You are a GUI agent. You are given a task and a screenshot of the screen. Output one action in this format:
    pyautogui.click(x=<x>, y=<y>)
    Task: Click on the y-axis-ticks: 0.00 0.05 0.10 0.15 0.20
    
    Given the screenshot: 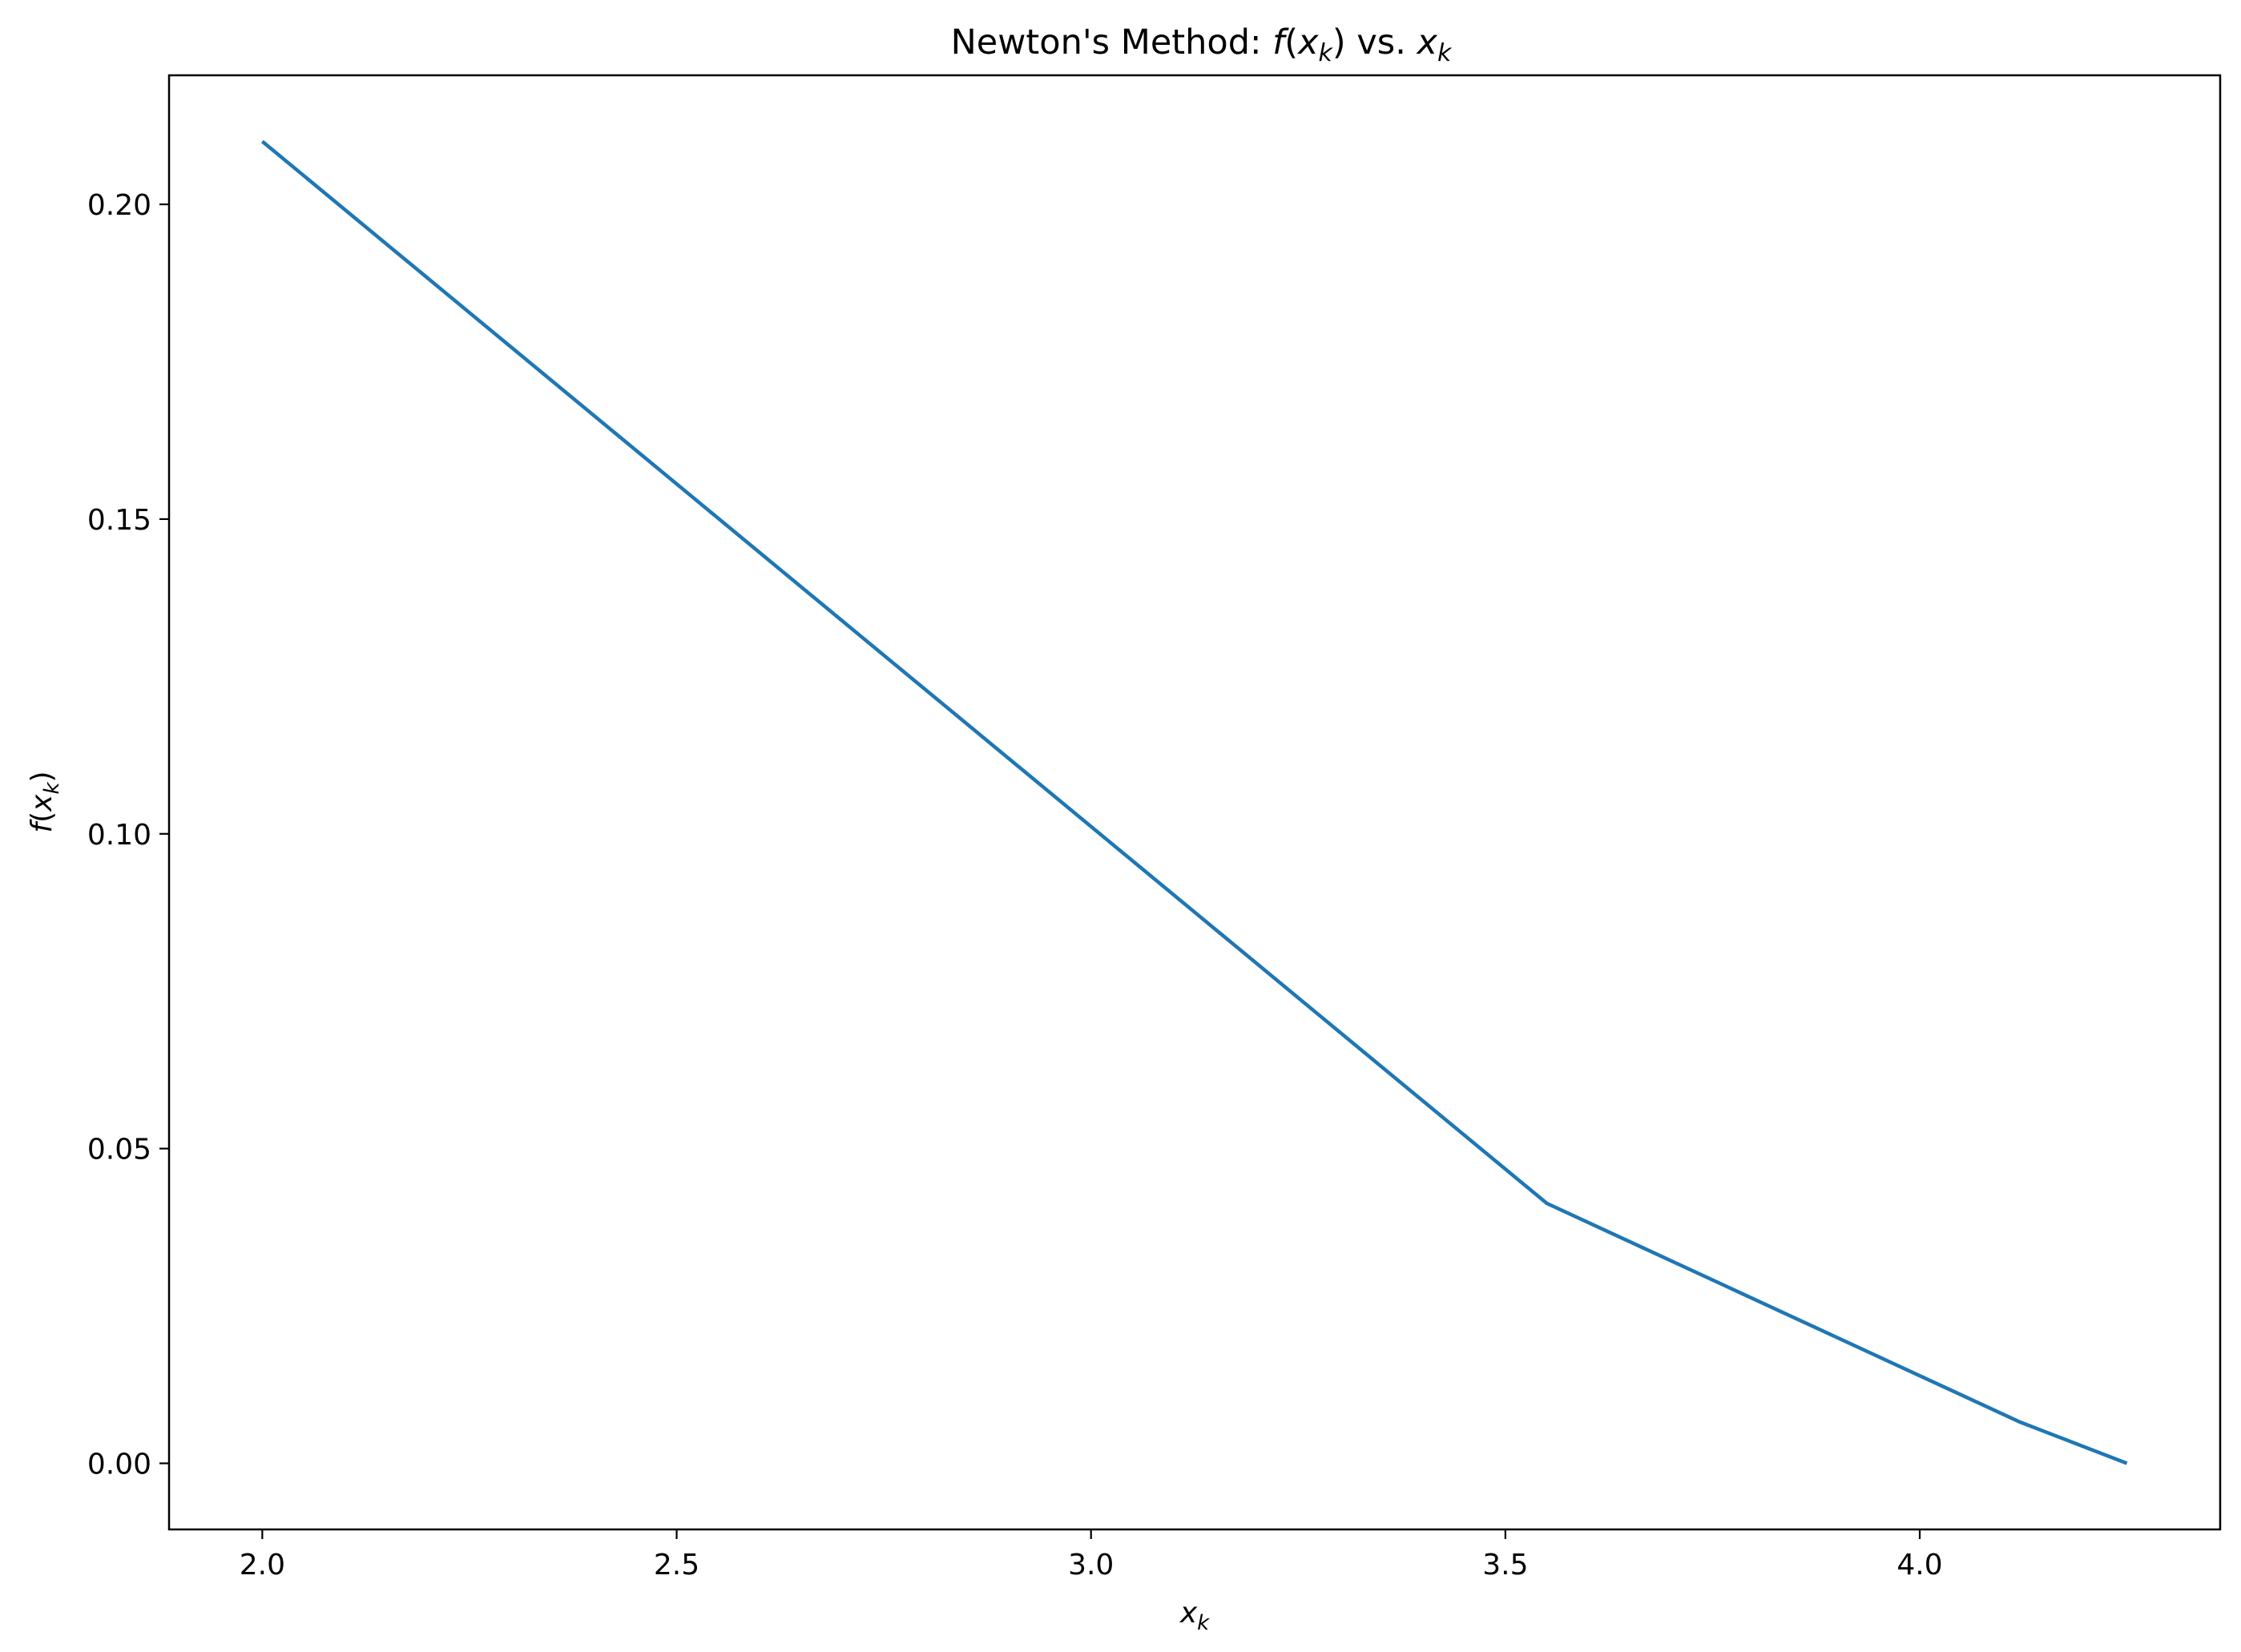 What is the action you would take?
    pyautogui.click(x=128, y=835)
    